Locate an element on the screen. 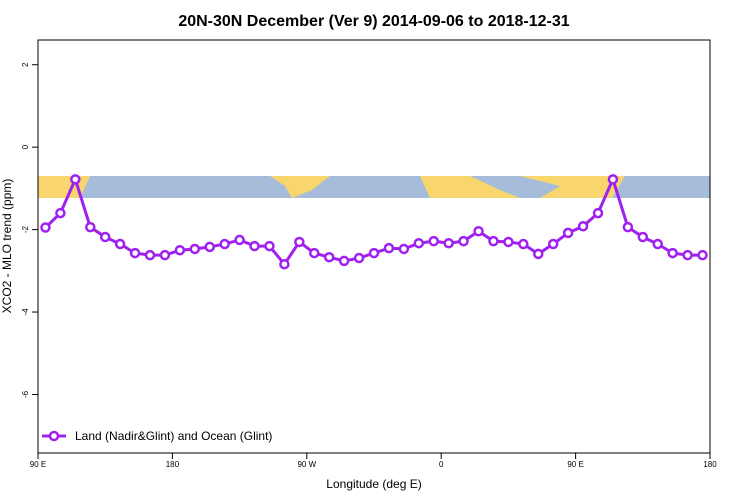  x-tick-label: 90 W is located at coordinates (306, 464).